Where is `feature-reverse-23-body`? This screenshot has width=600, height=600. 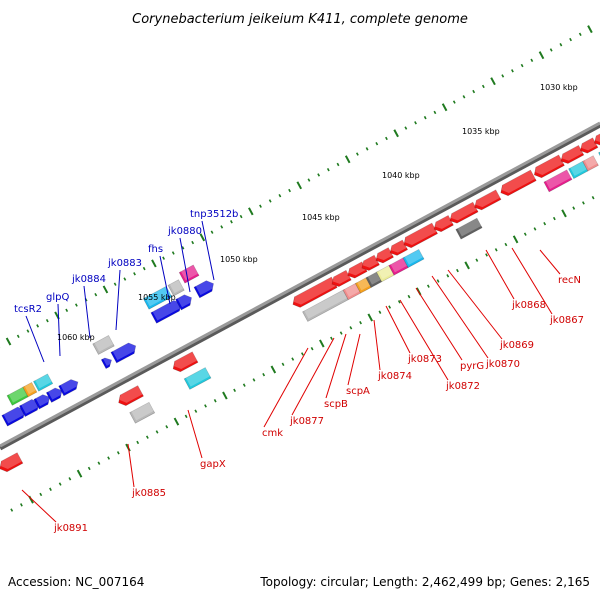
feature-reverse-23-body is located at coordinates (469, 228).